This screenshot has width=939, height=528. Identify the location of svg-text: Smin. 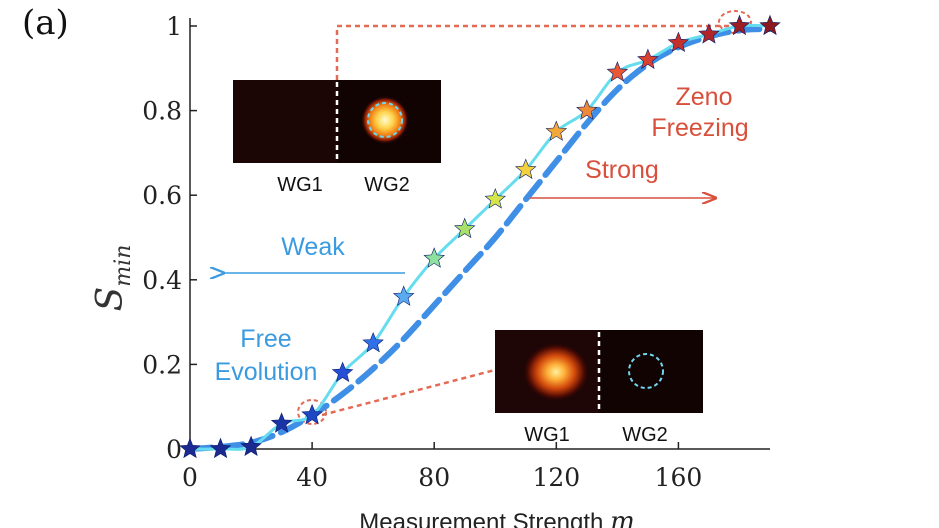
(113, 278).